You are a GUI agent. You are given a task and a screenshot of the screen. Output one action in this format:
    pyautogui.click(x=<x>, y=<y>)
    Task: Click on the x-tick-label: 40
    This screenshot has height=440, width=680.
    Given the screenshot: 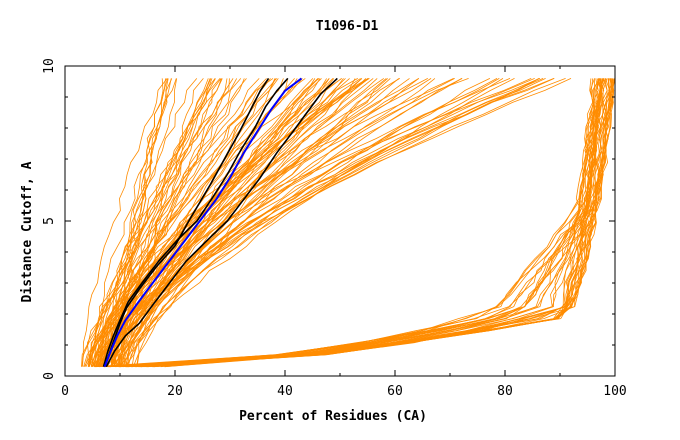 What is the action you would take?
    pyautogui.click(x=285, y=391)
    